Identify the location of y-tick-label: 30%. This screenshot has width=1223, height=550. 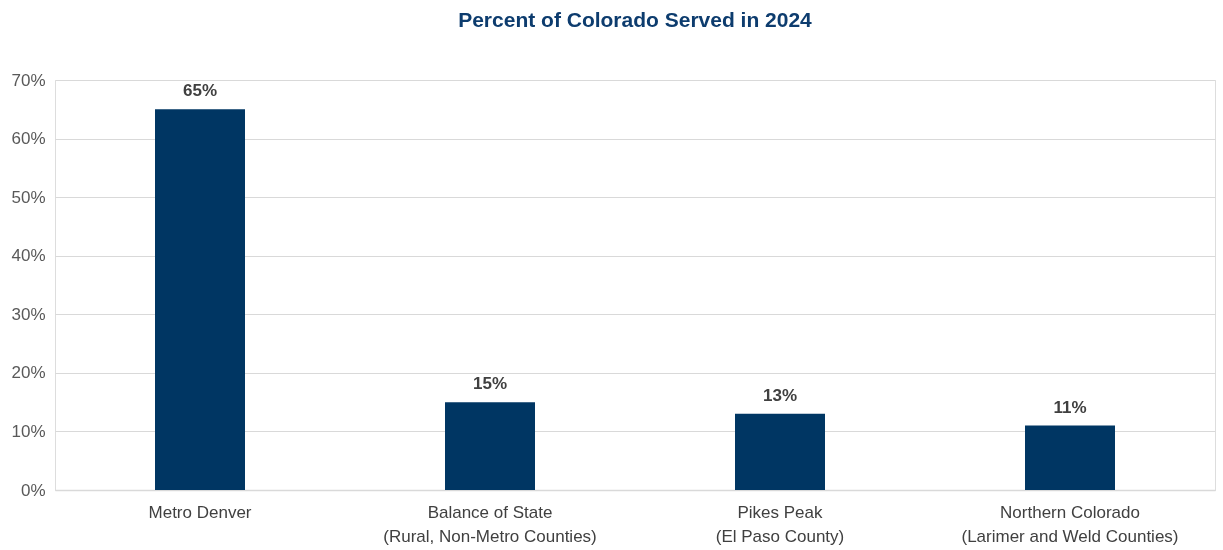
(28, 314).